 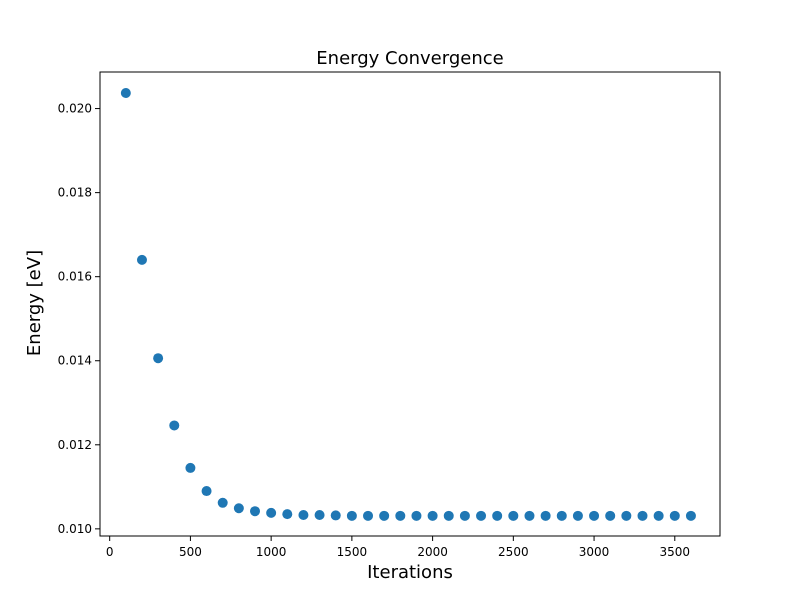 I want to click on x-tick-label: 1000, so click(x=271, y=552).